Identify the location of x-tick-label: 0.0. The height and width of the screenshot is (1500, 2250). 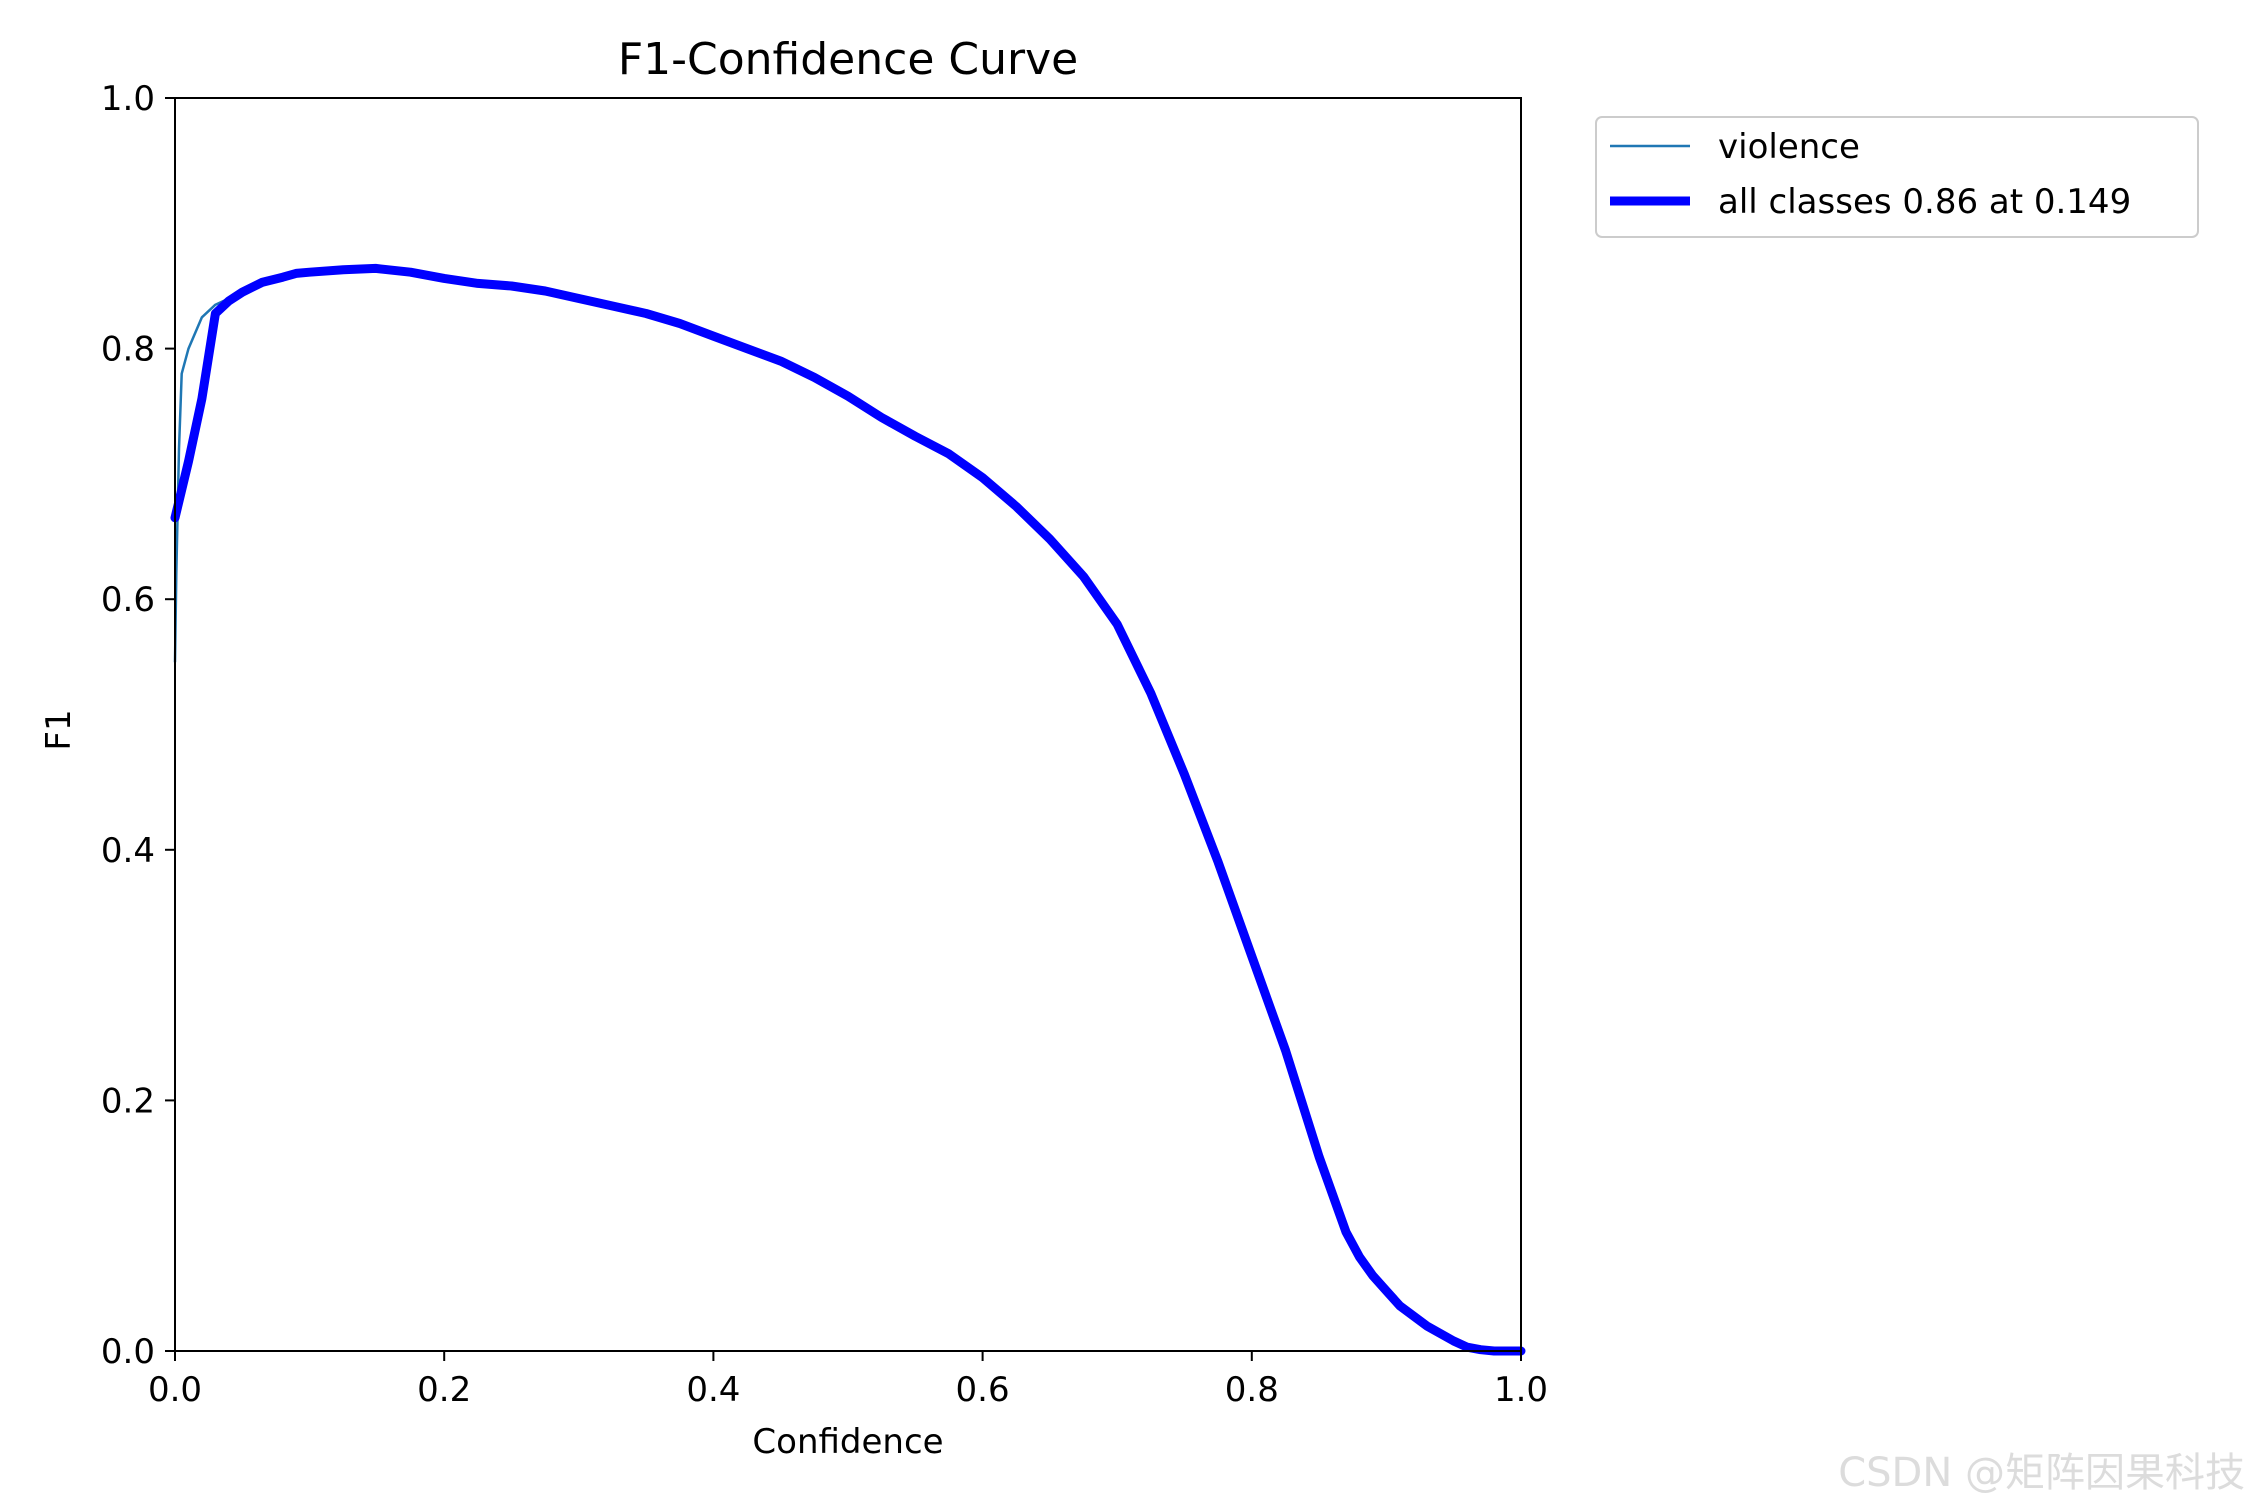
(175, 1390).